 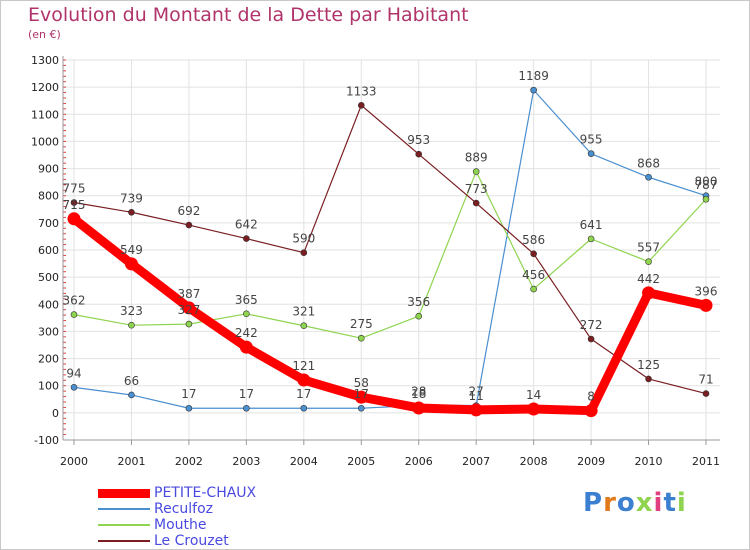 What do you see at coordinates (476, 396) in the screenshot?
I see `data-label: 11` at bounding box center [476, 396].